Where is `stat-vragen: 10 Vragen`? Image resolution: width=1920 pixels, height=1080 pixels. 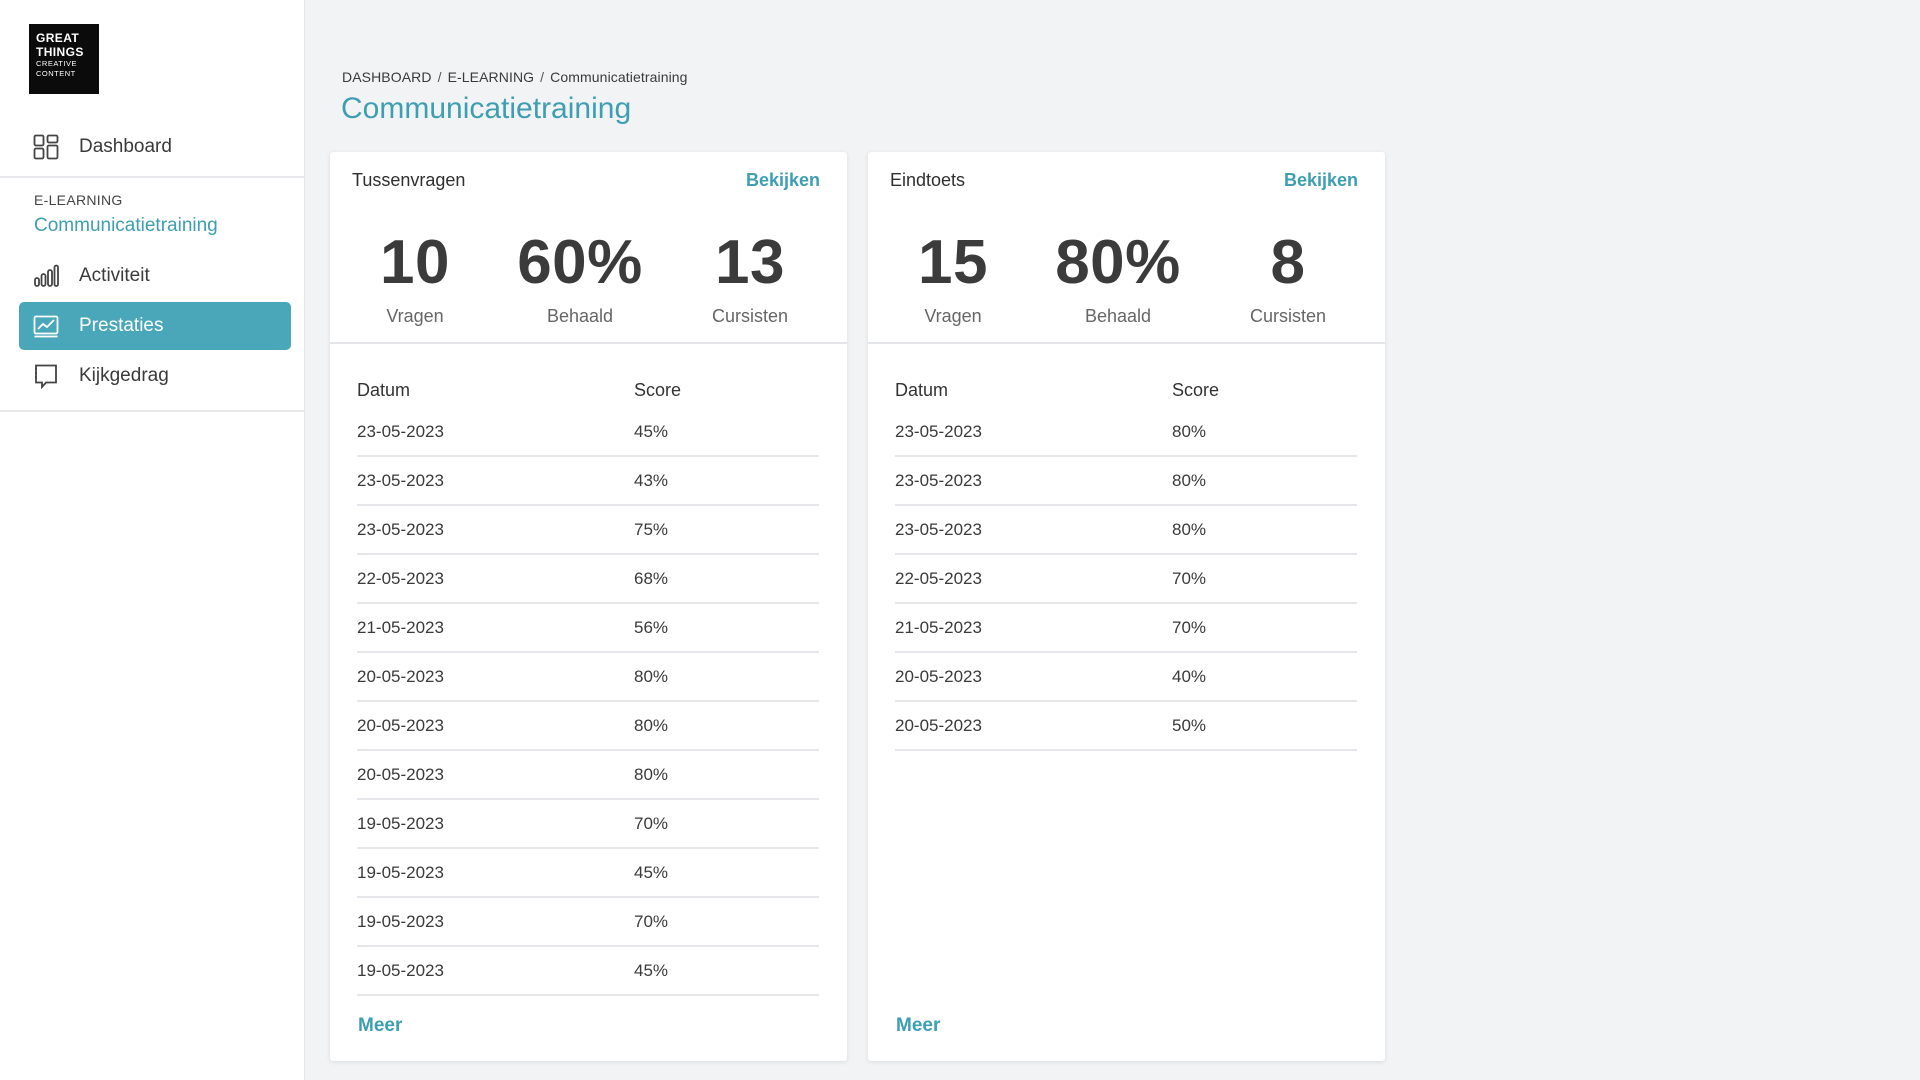 stat-vragen: 10 Vragen is located at coordinates (415, 275).